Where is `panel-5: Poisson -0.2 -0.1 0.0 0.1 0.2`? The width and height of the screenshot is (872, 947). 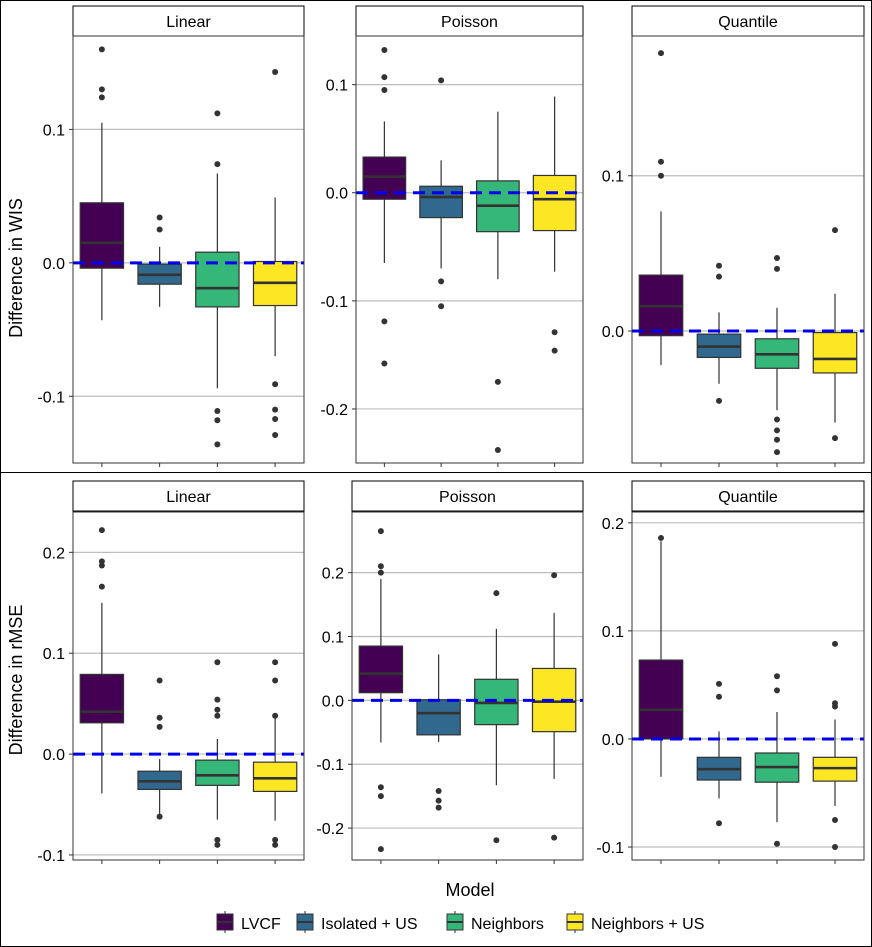 panel-5: Poisson -0.2 -0.1 0.0 0.1 0.2 is located at coordinates (450, 672).